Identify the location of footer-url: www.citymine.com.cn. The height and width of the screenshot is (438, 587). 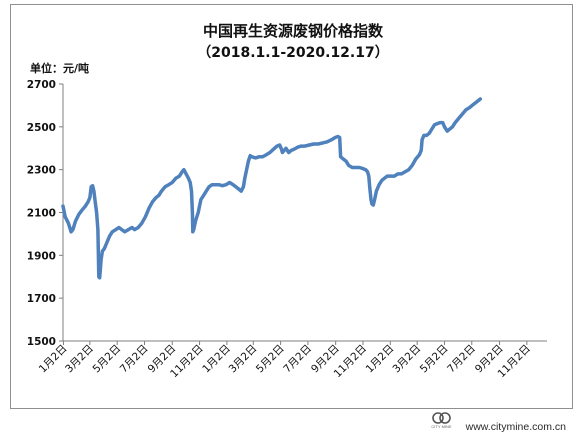
(516, 427).